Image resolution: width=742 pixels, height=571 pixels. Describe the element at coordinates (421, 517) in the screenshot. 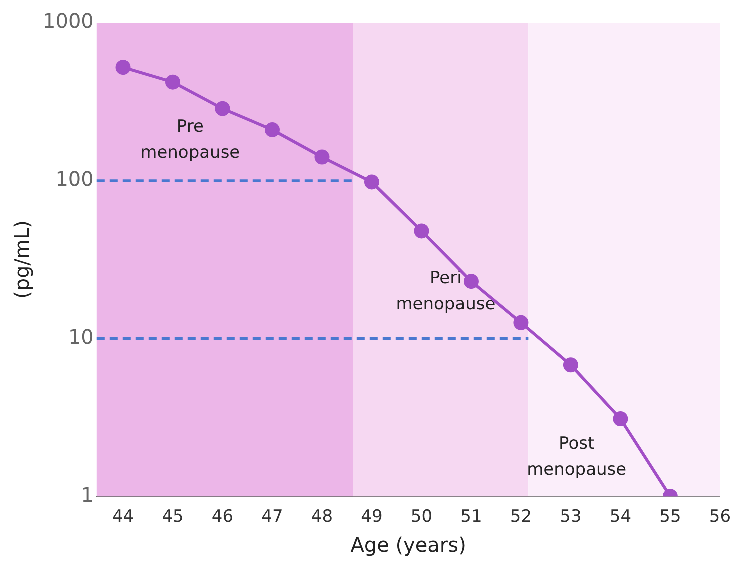

I see `x-tick-label: 50` at that location.